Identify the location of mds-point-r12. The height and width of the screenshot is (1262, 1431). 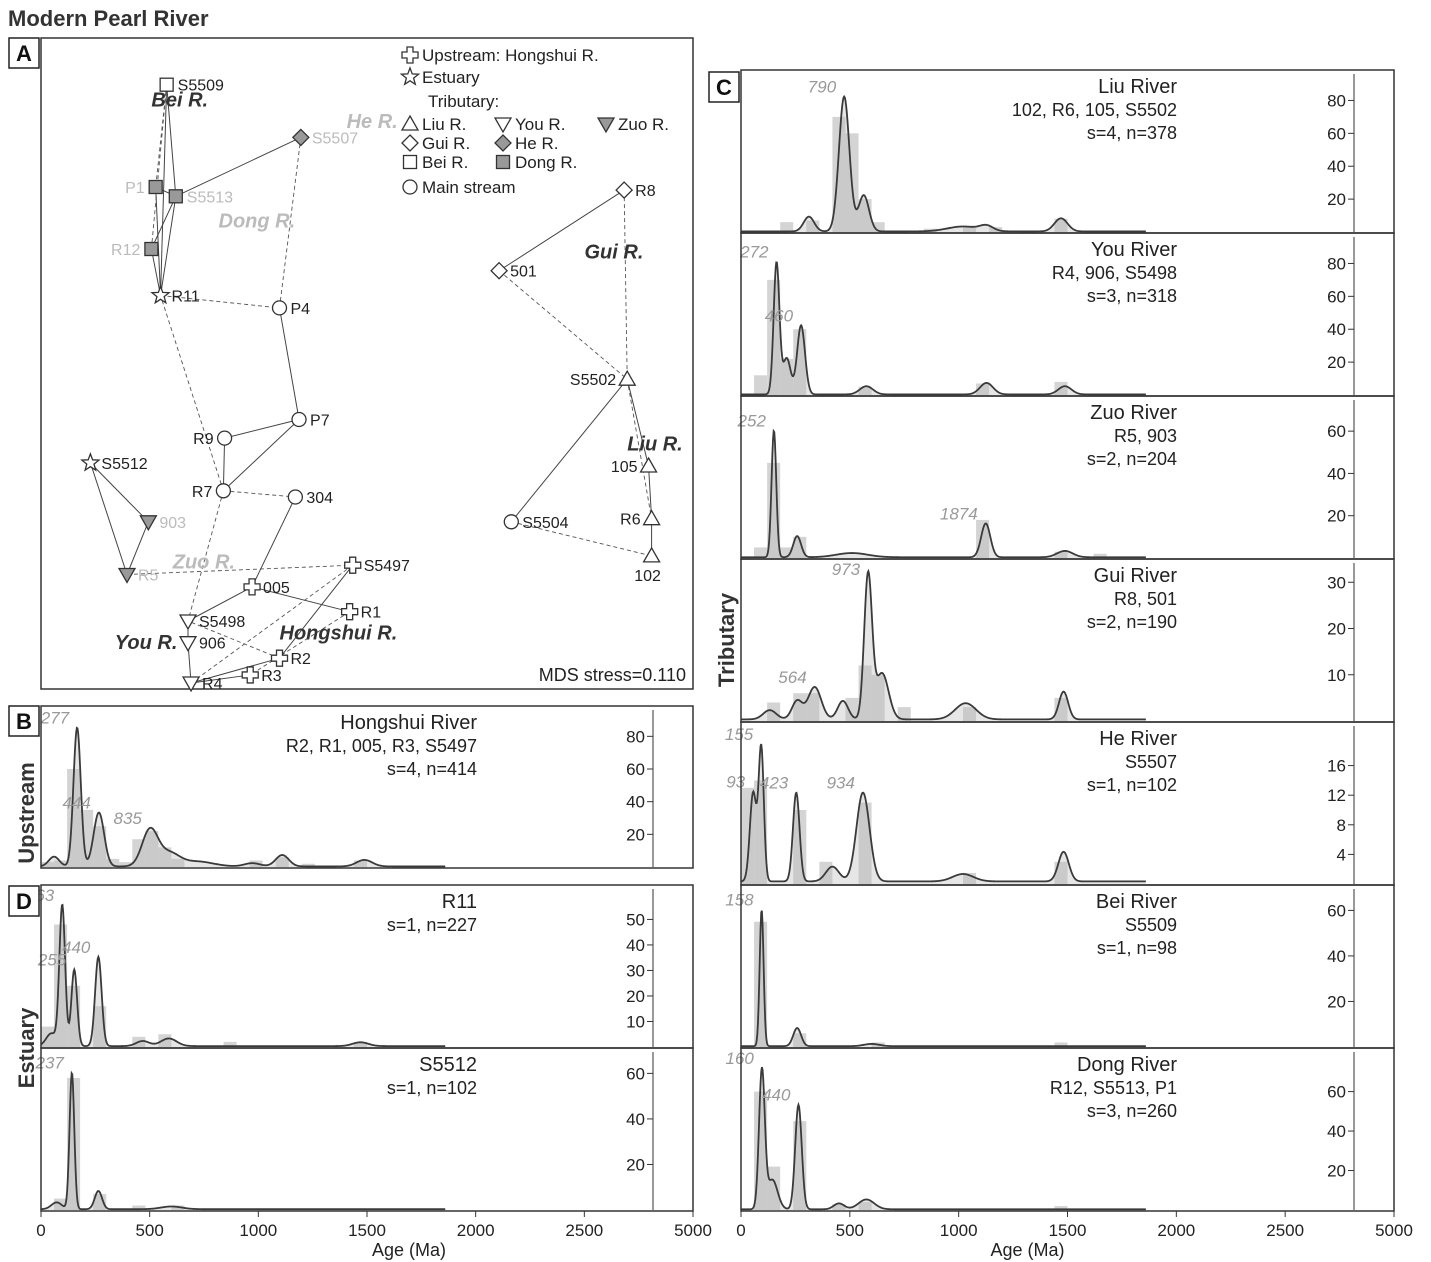
(151, 249).